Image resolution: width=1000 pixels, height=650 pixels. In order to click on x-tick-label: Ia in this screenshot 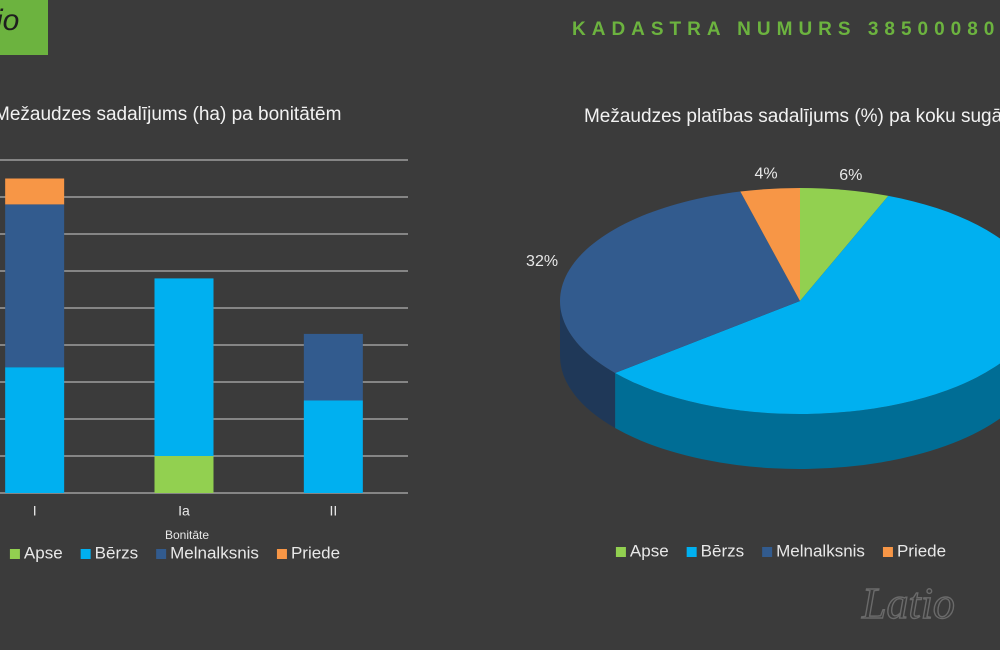, I will do `click(184, 511)`.